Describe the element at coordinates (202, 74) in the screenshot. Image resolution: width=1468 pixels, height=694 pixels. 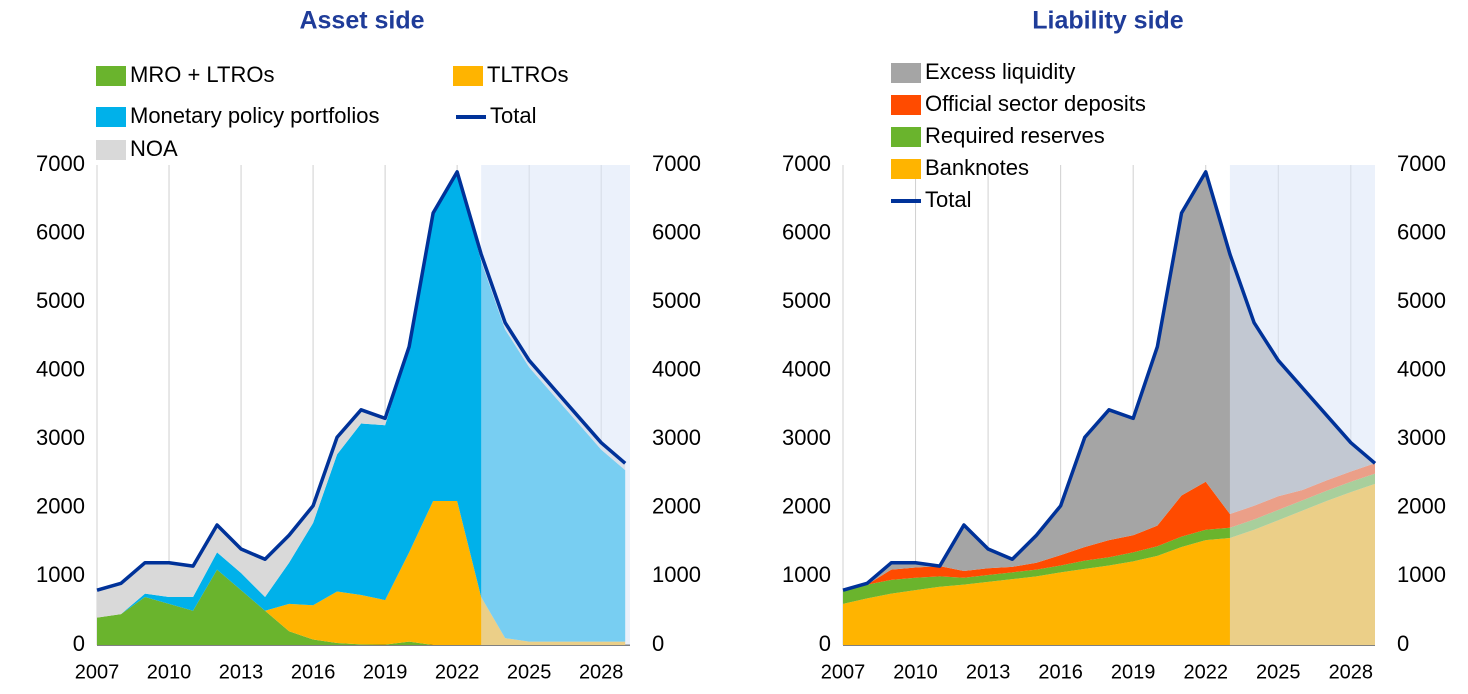
I see `legend-label: MRO + LTROs` at that location.